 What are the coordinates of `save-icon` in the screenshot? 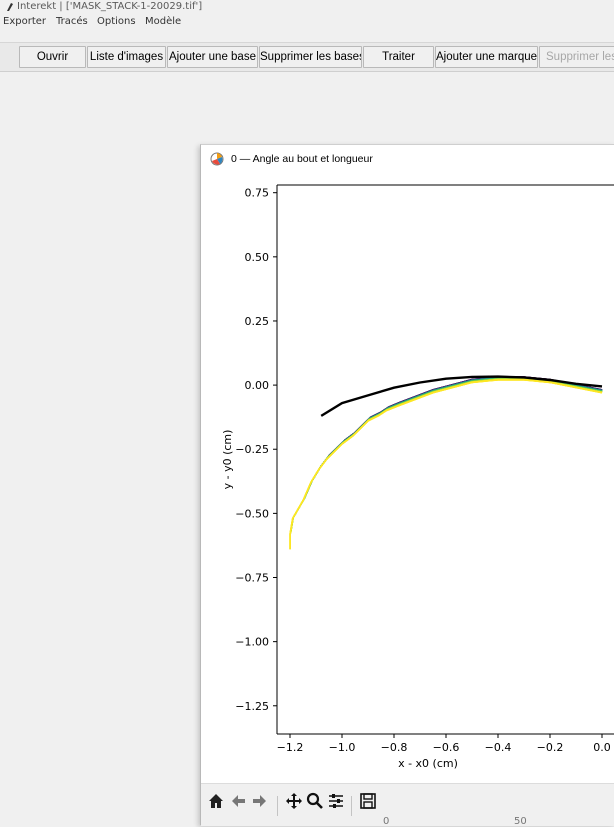 It's located at (368, 801).